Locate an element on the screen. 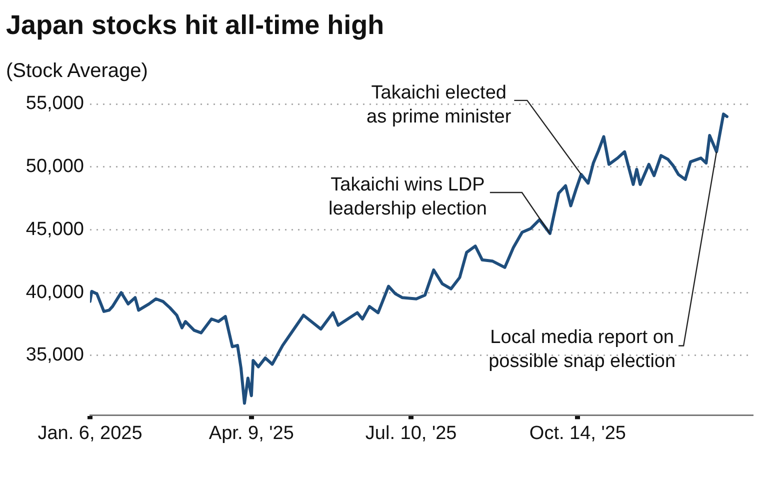 Image resolution: width=769 pixels, height=496 pixels. annotation: Takaichi wins LDP leadership election is located at coordinates (407, 197).